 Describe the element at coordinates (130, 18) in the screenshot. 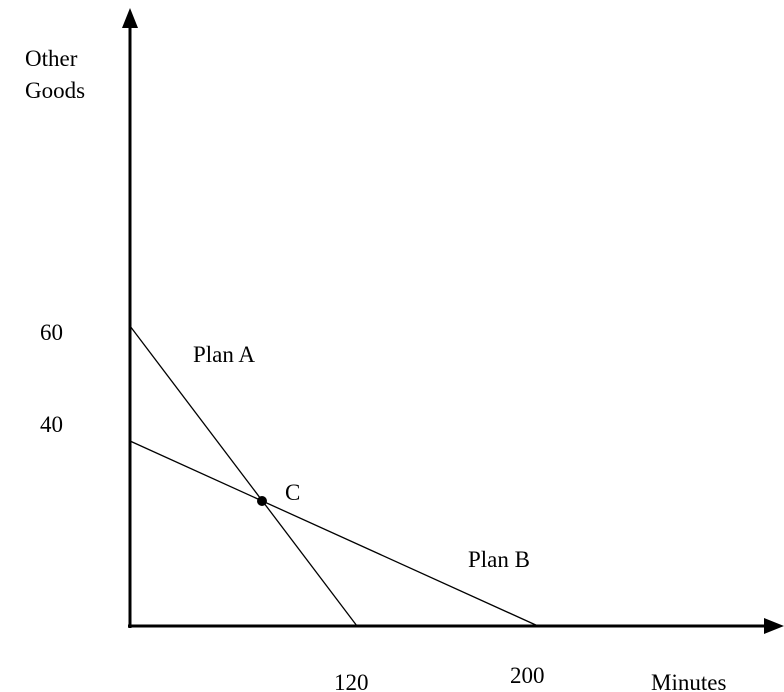

I see `y-axis-arrow` at that location.